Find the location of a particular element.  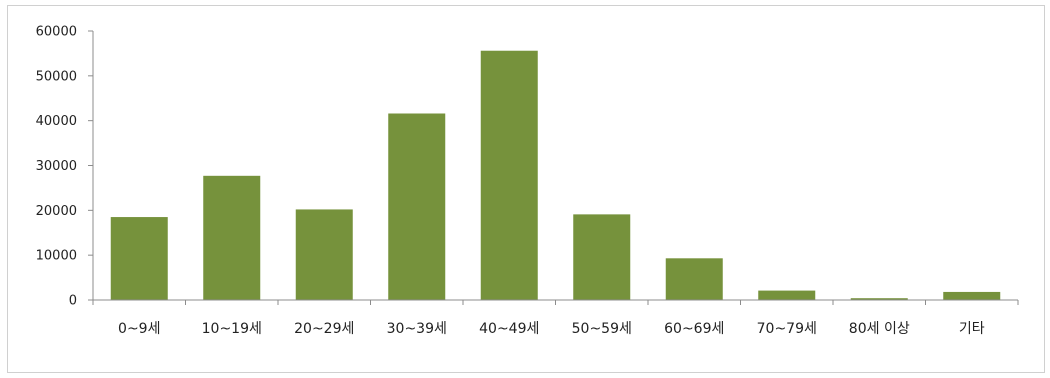

x-category-label: 기타 is located at coordinates (972, 329).